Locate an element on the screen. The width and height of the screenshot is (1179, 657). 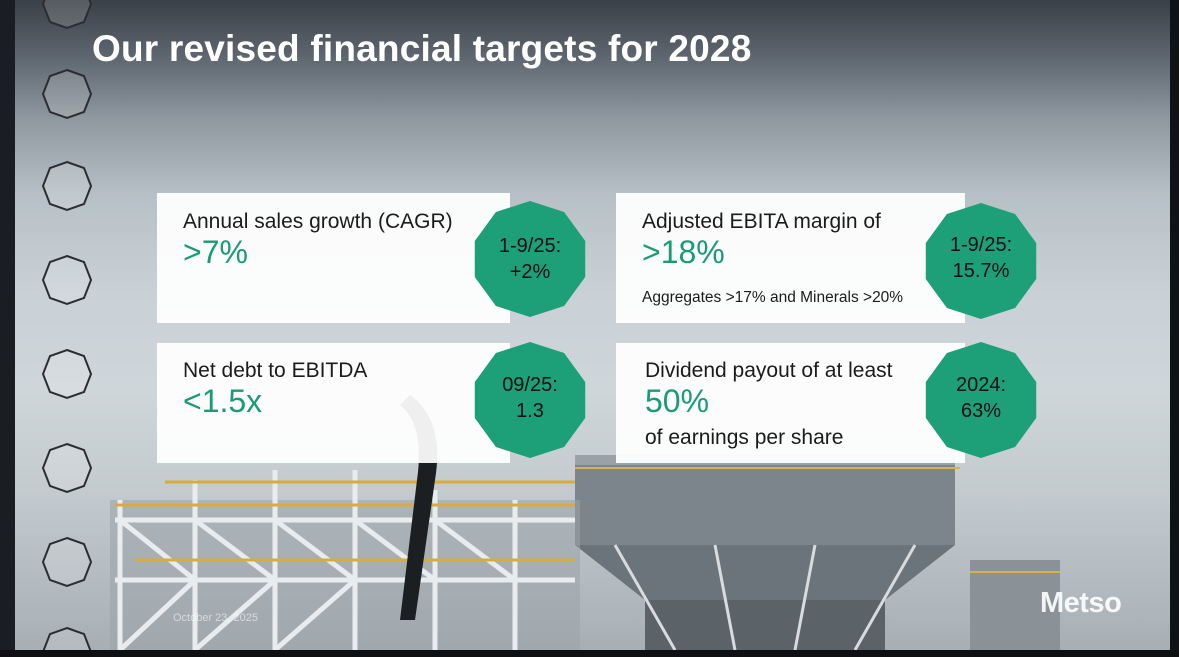
status-badge-ebita-margin: 1-9/25: 15.7% is located at coordinates (981, 261).